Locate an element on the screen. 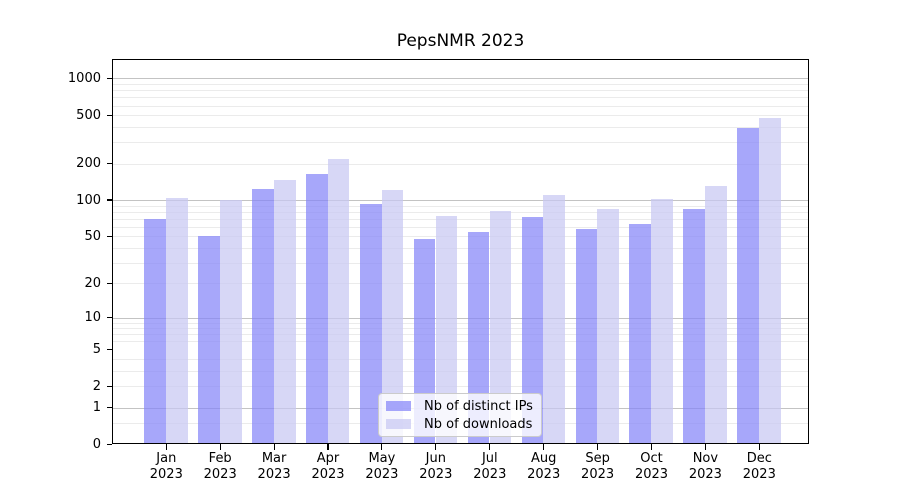  legend-item-downloads: Nb of downloads is located at coordinates (463, 424).